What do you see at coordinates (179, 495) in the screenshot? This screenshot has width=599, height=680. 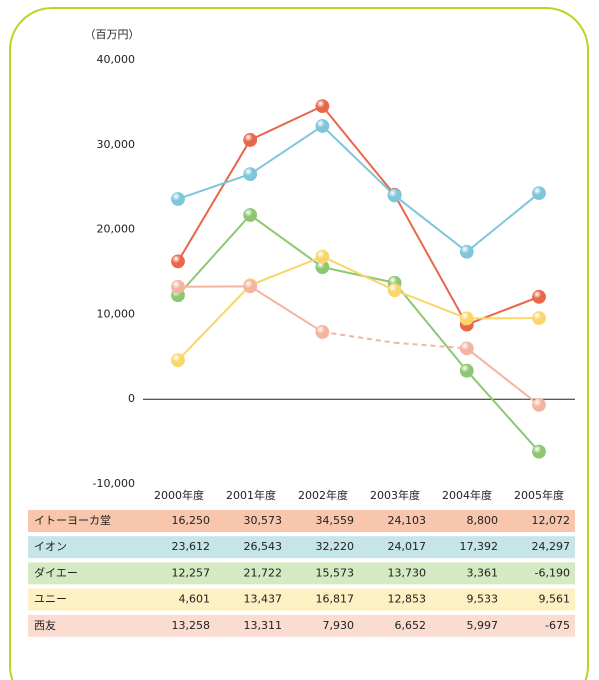 I see `x-tick-label: 2000年度` at bounding box center [179, 495].